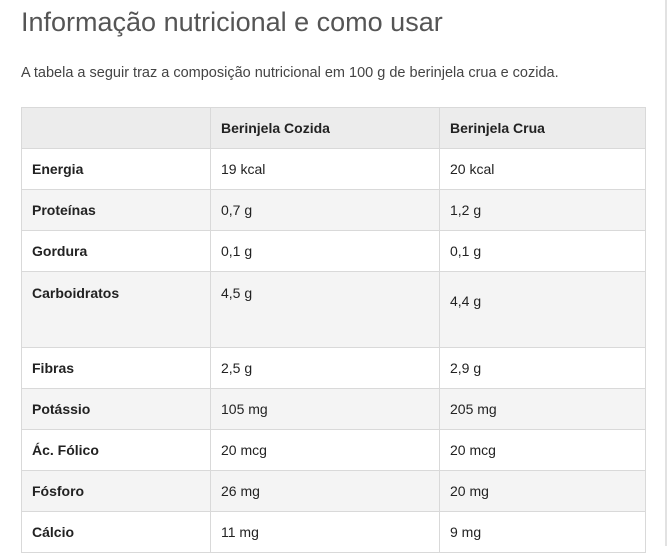  What do you see at coordinates (325, 368) in the screenshot?
I see `cooked-value: 2,5 g` at bounding box center [325, 368].